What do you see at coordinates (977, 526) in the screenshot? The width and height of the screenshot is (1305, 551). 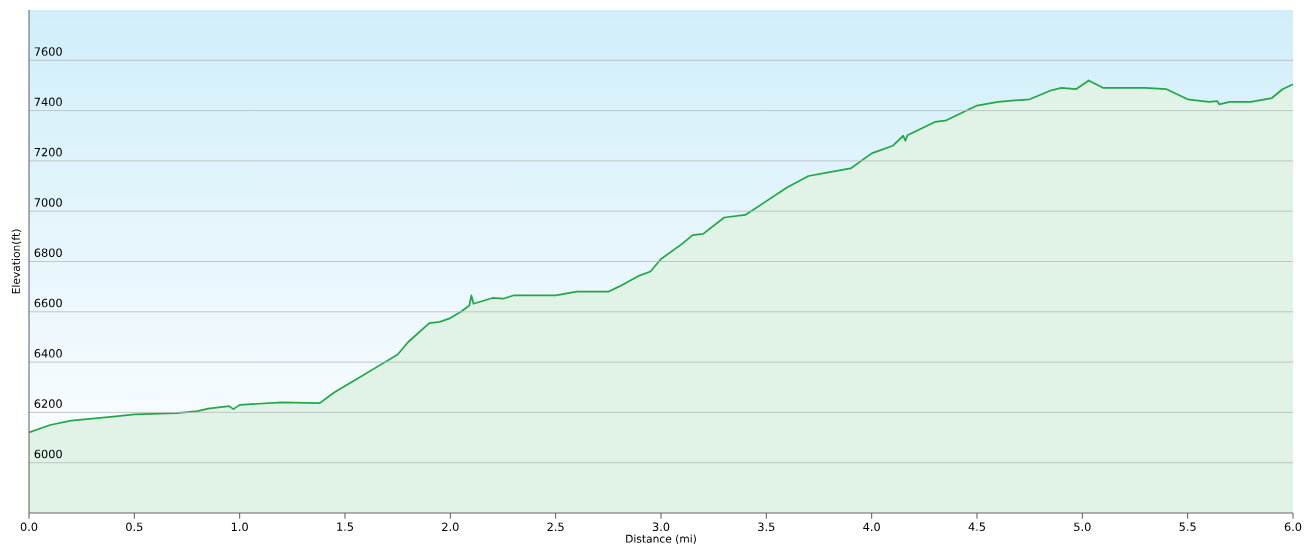 I see `x-tick-label: 4.5` at bounding box center [977, 526].